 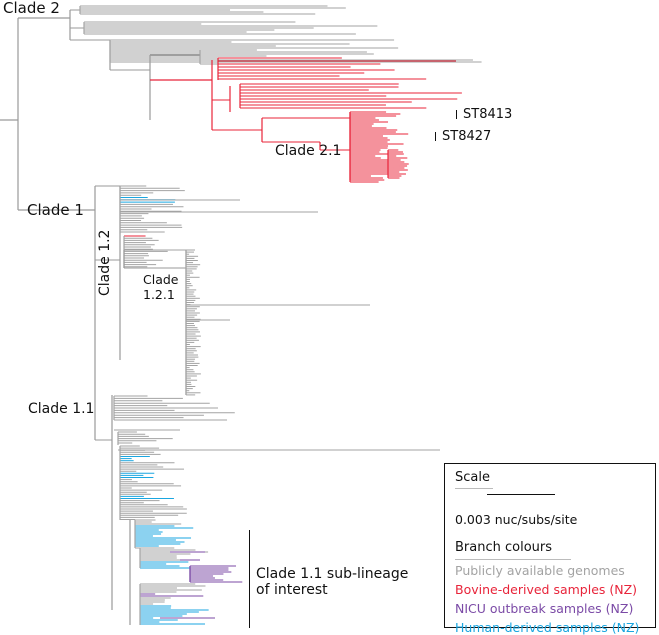 I want to click on clade-1-2-label: Clade 1.2, so click(x=105, y=262).